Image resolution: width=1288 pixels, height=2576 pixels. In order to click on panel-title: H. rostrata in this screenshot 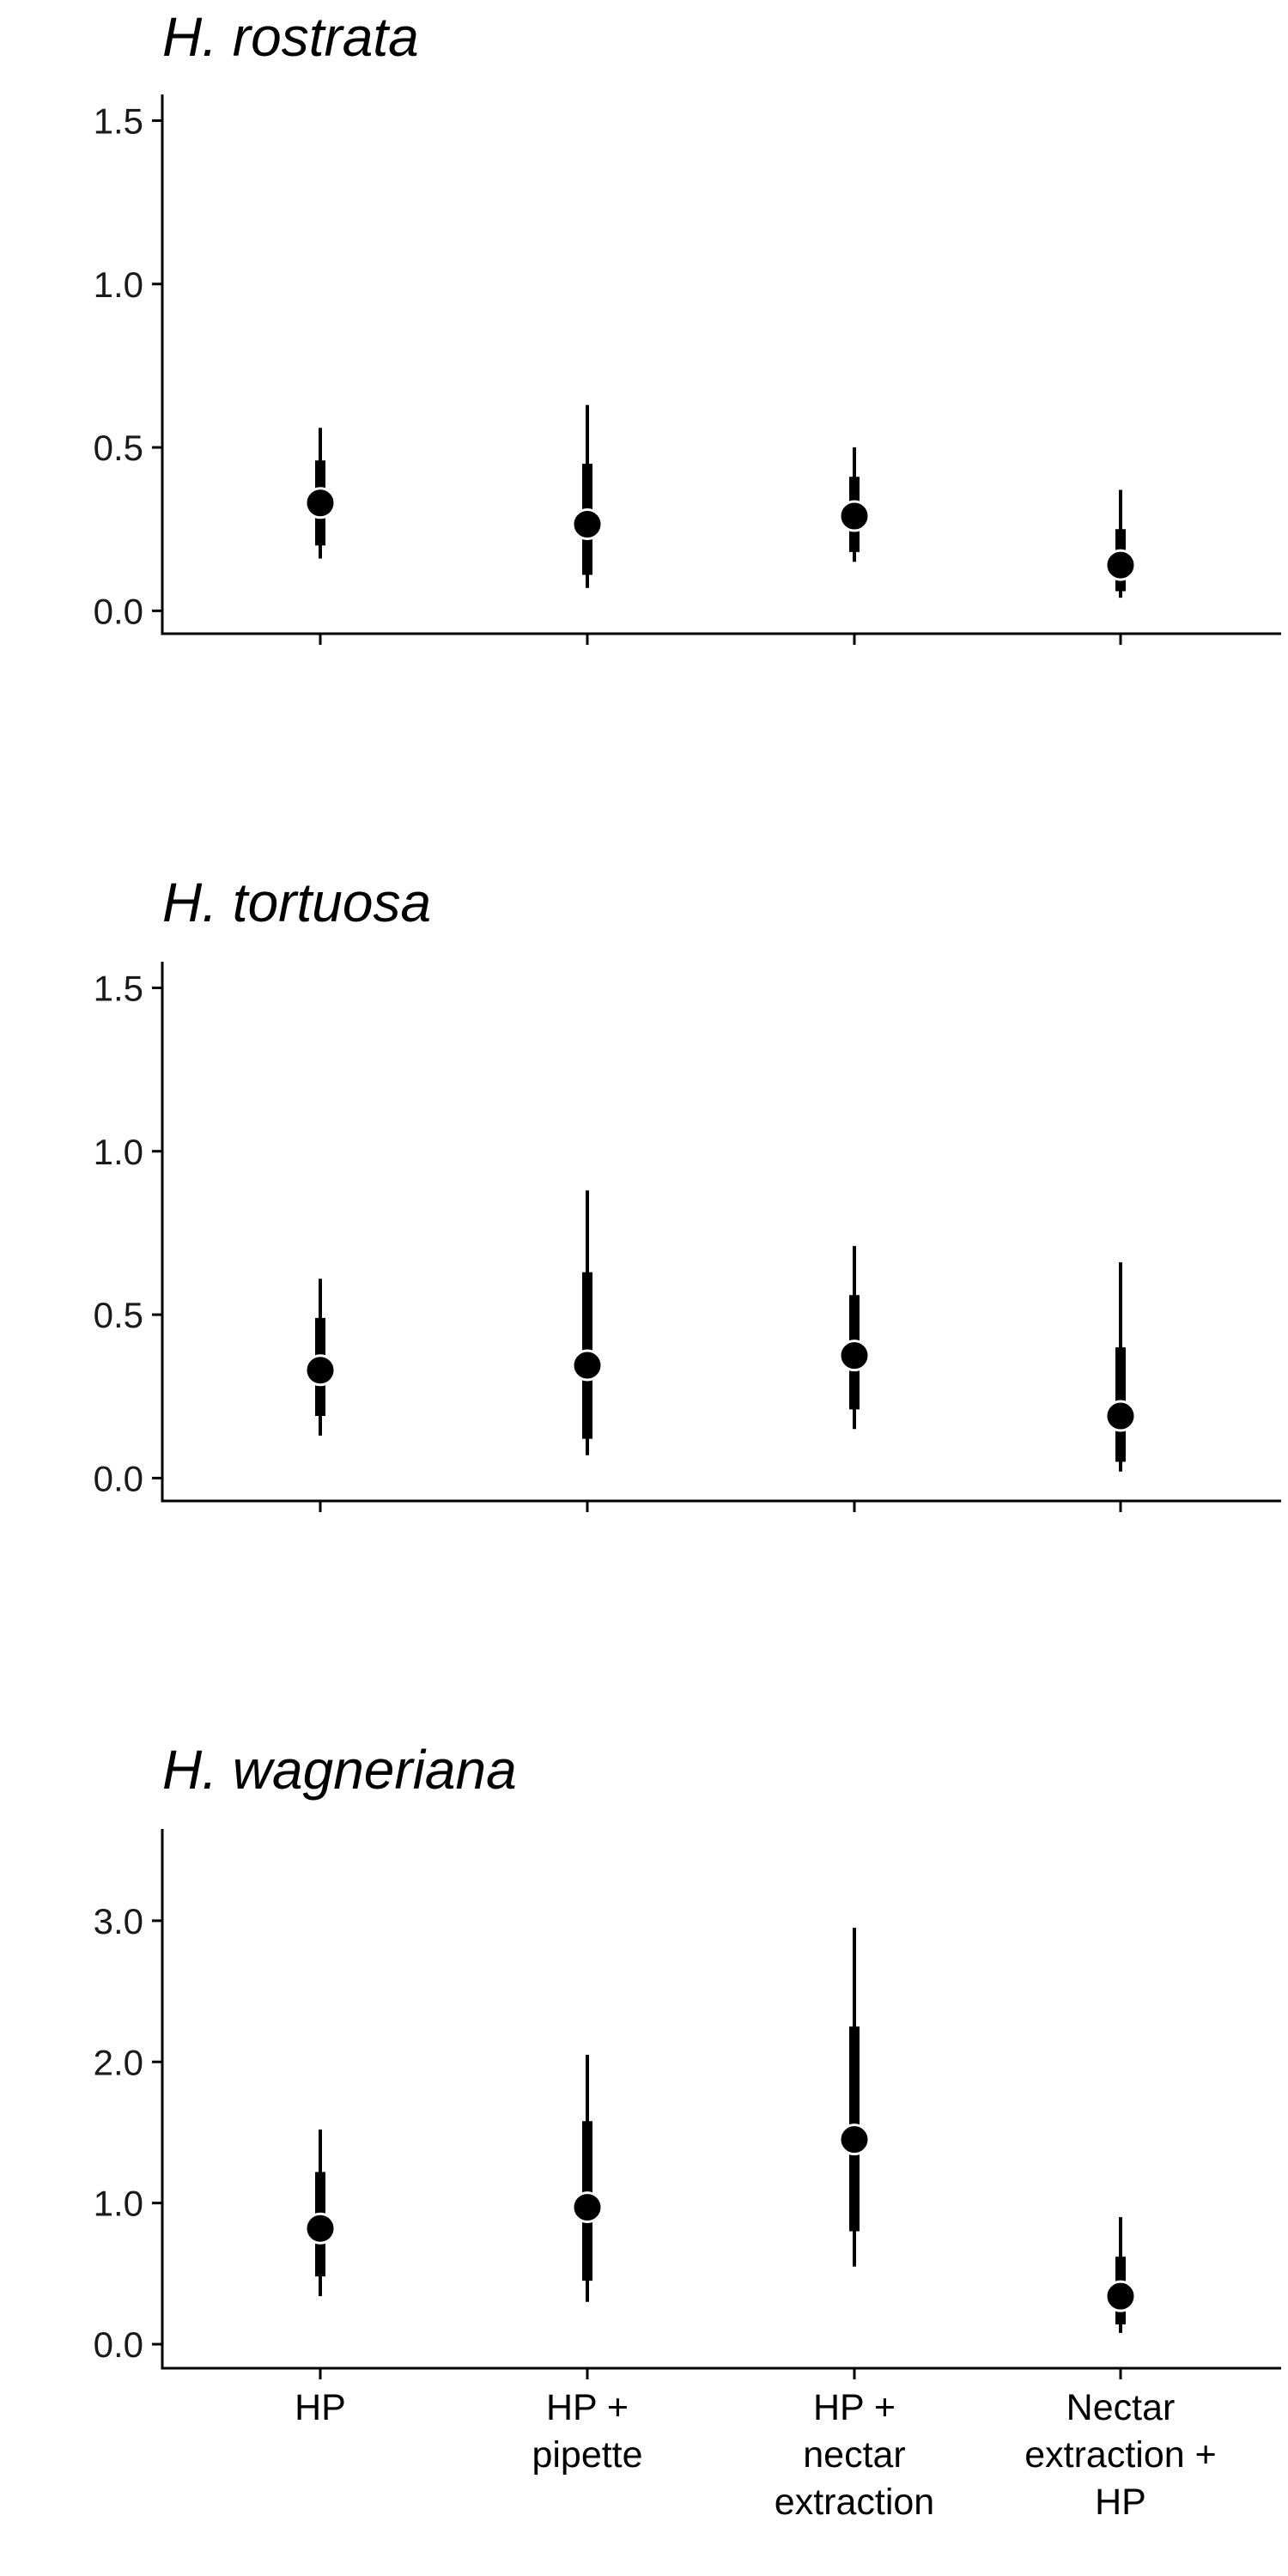, I will do `click(291, 37)`.